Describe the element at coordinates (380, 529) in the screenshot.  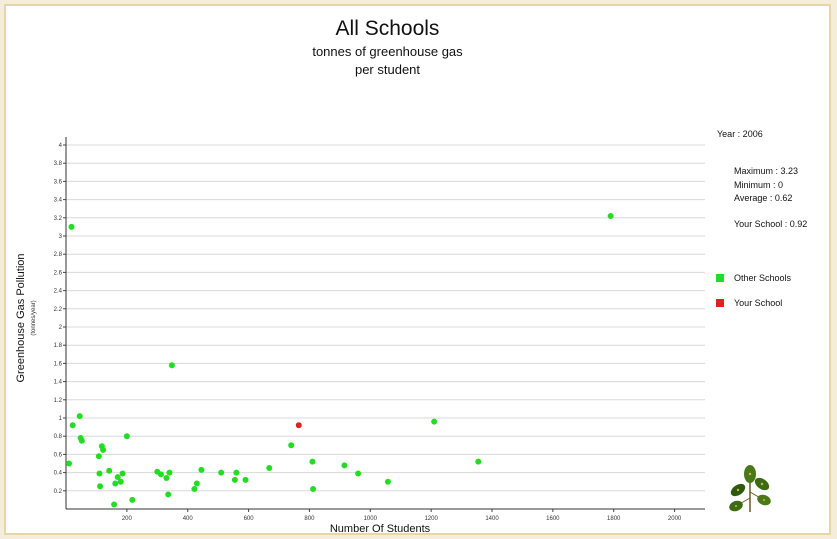
I see `x-axis-label: Number Of Students` at that location.